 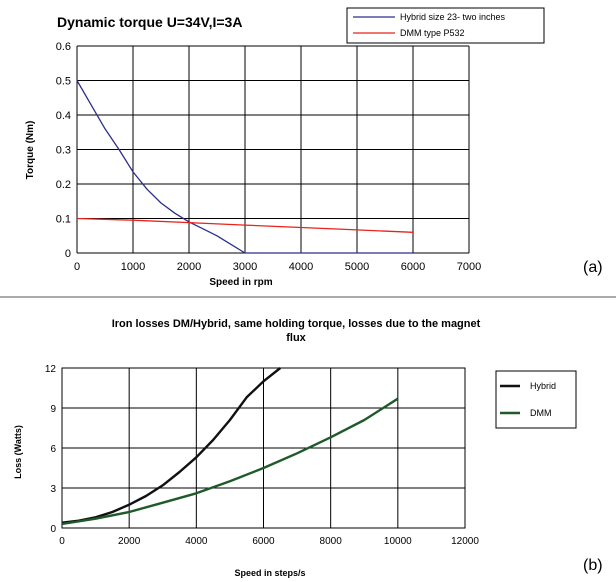 I want to click on chart-b-series-dmm-line, so click(x=230, y=461).